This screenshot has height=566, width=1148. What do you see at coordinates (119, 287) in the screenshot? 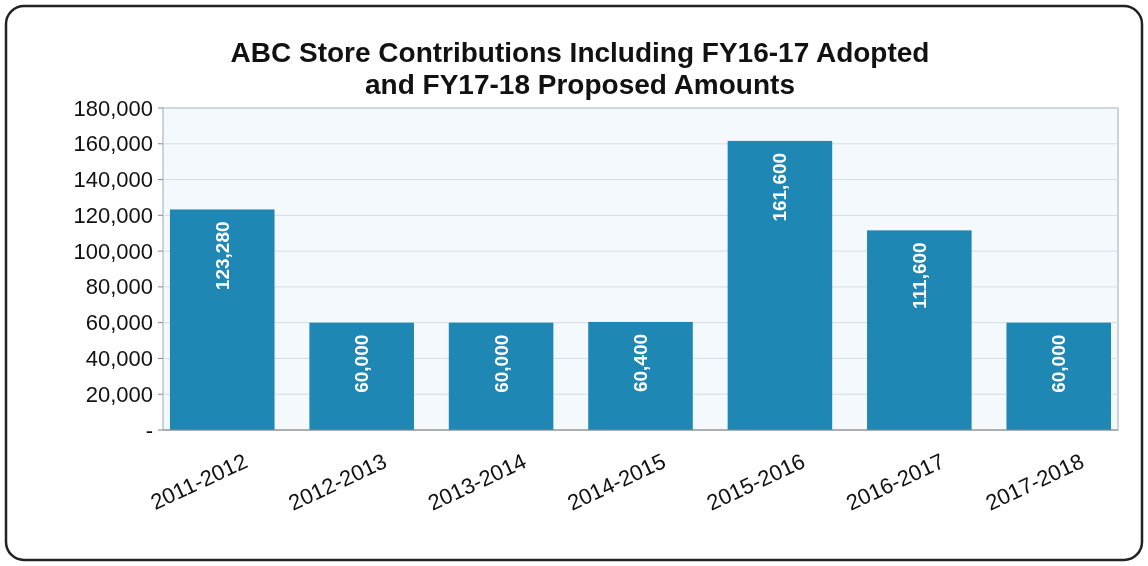
I see `y-tick-label: 80,000` at bounding box center [119, 287].